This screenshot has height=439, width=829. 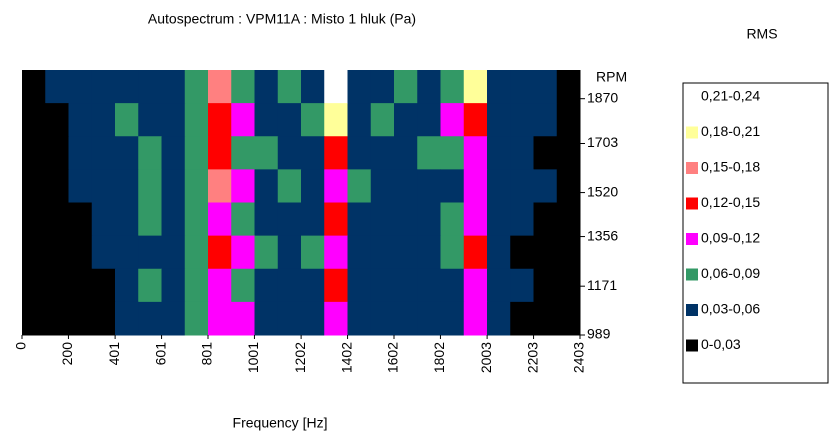 What do you see at coordinates (721, 344) in the screenshot?
I see `legend-label: 0-0,03` at bounding box center [721, 344].